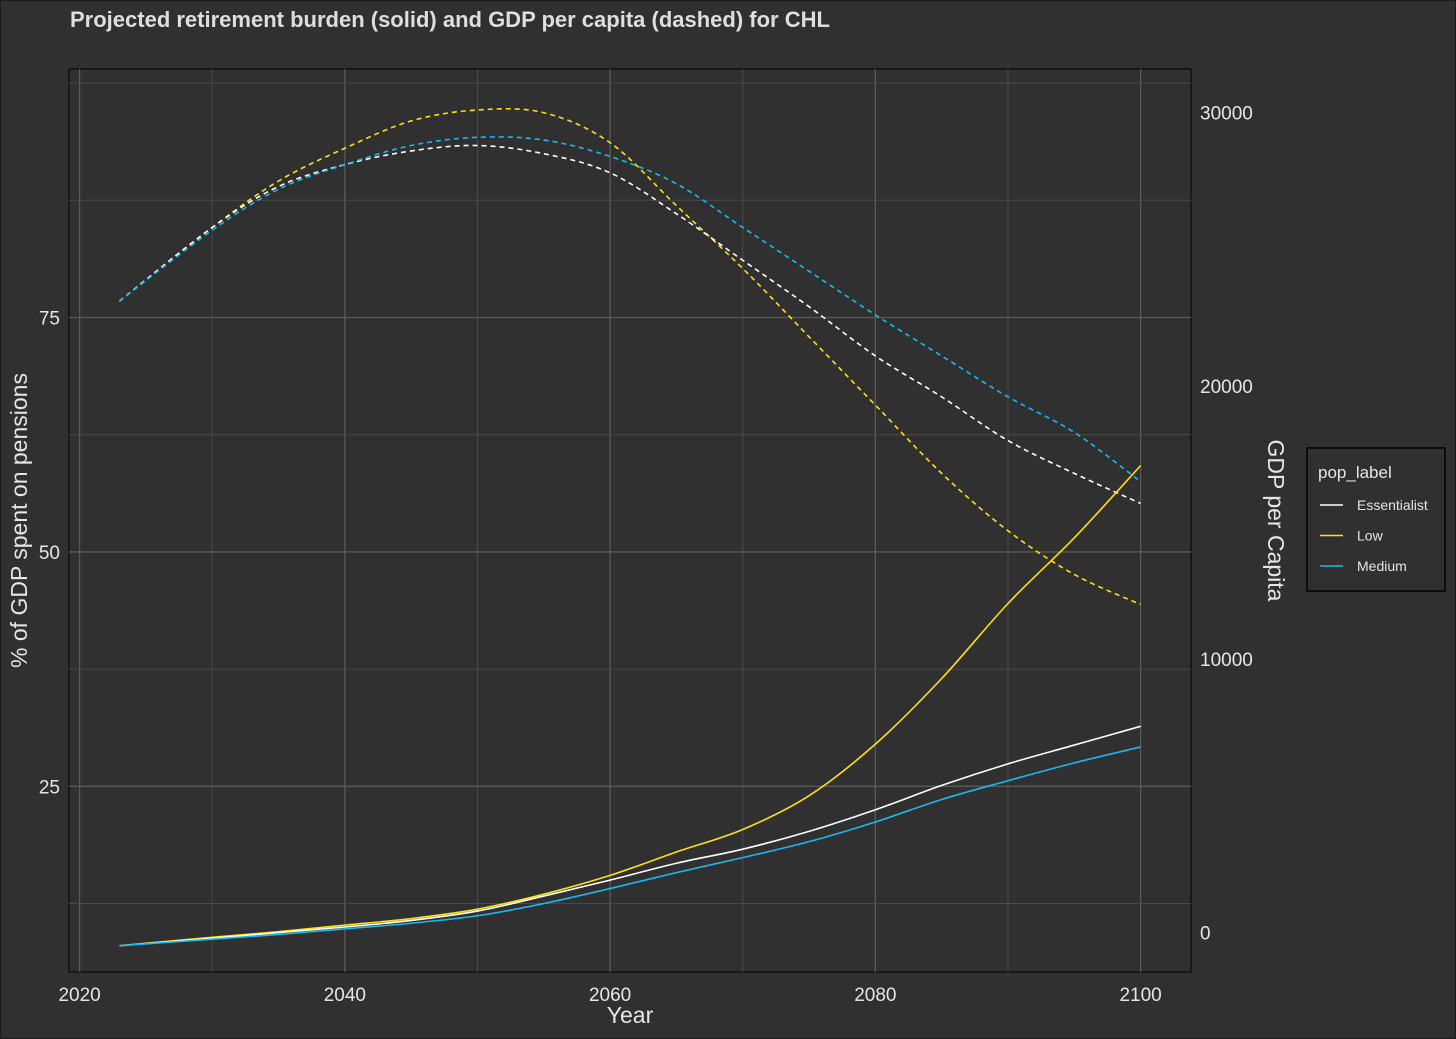 The image size is (1456, 1039). What do you see at coordinates (19, 520) in the screenshot?
I see `y-axis-title: % of GDP spent on pensions` at bounding box center [19, 520].